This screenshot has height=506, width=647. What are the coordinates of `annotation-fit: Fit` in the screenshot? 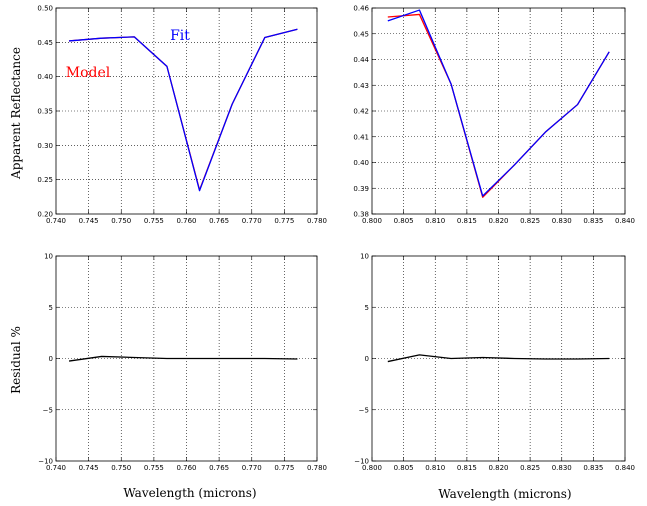 It's located at (180, 36).